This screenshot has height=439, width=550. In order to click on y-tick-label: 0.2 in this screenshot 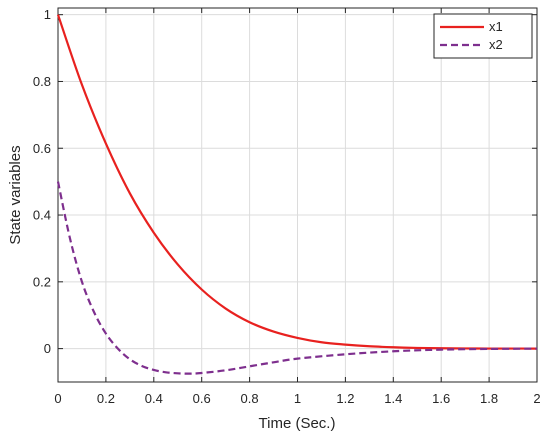, I will do `click(42, 281)`.